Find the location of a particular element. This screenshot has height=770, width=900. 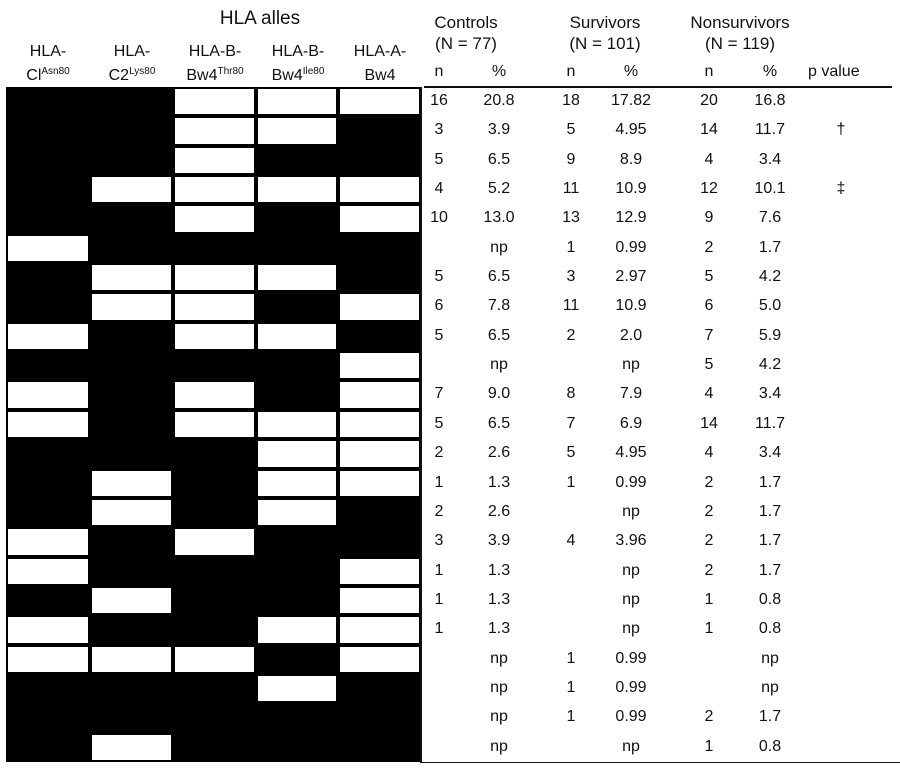

p-value-cell: ‡ is located at coordinates (841, 189).